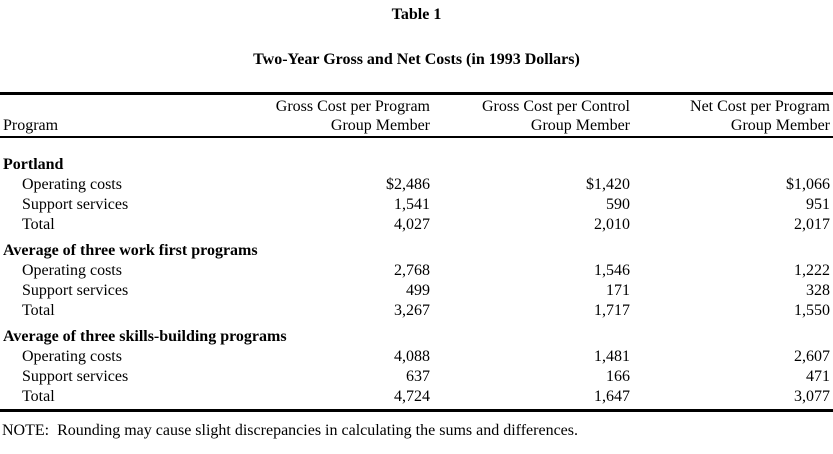  What do you see at coordinates (812, 356) in the screenshot?
I see `cell-net-program: 2,607` at bounding box center [812, 356].